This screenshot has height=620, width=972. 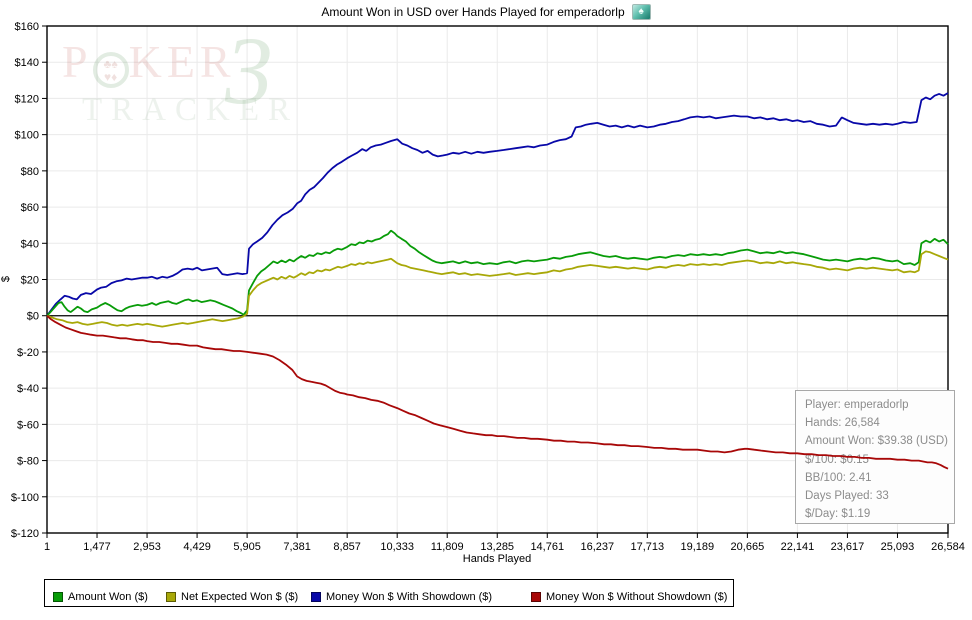 I want to click on y-tick-label: $120, so click(x=27, y=99).